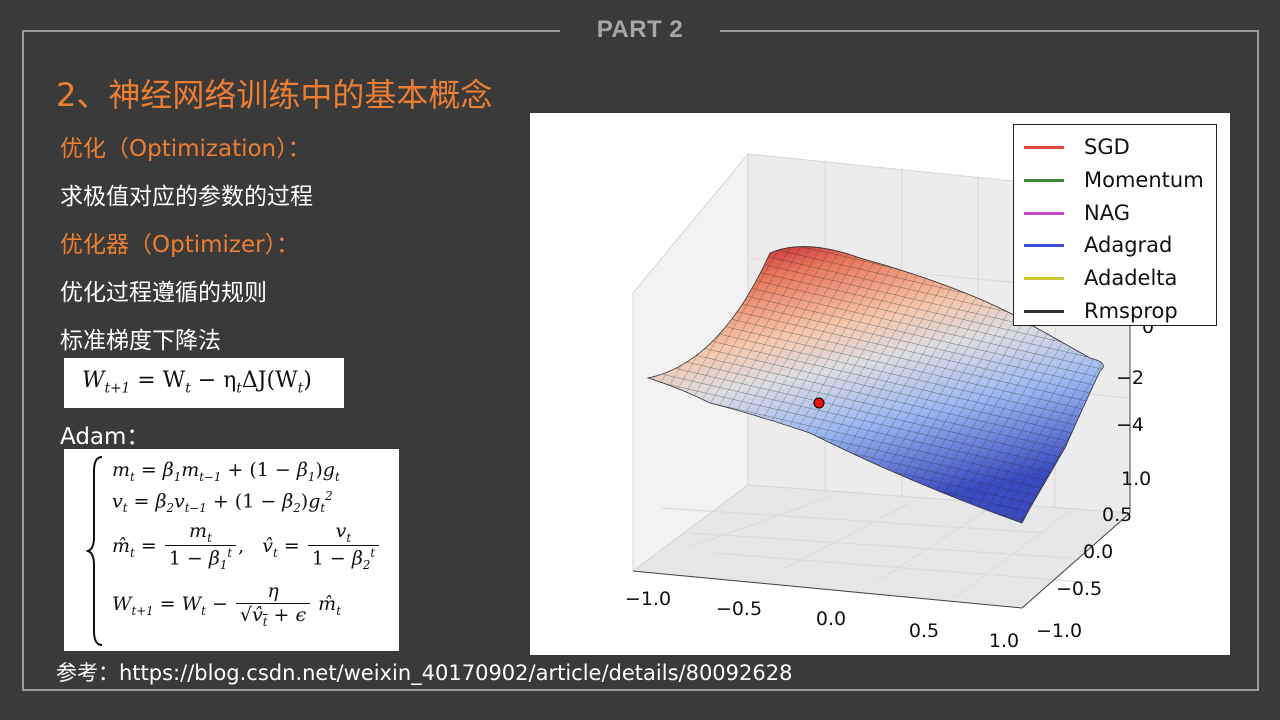 Image resolution: width=1280 pixels, height=720 pixels. Describe the element at coordinates (274, 95) in the screenshot. I see `slide-title: 2、神经网络训练中的基本概念` at that location.